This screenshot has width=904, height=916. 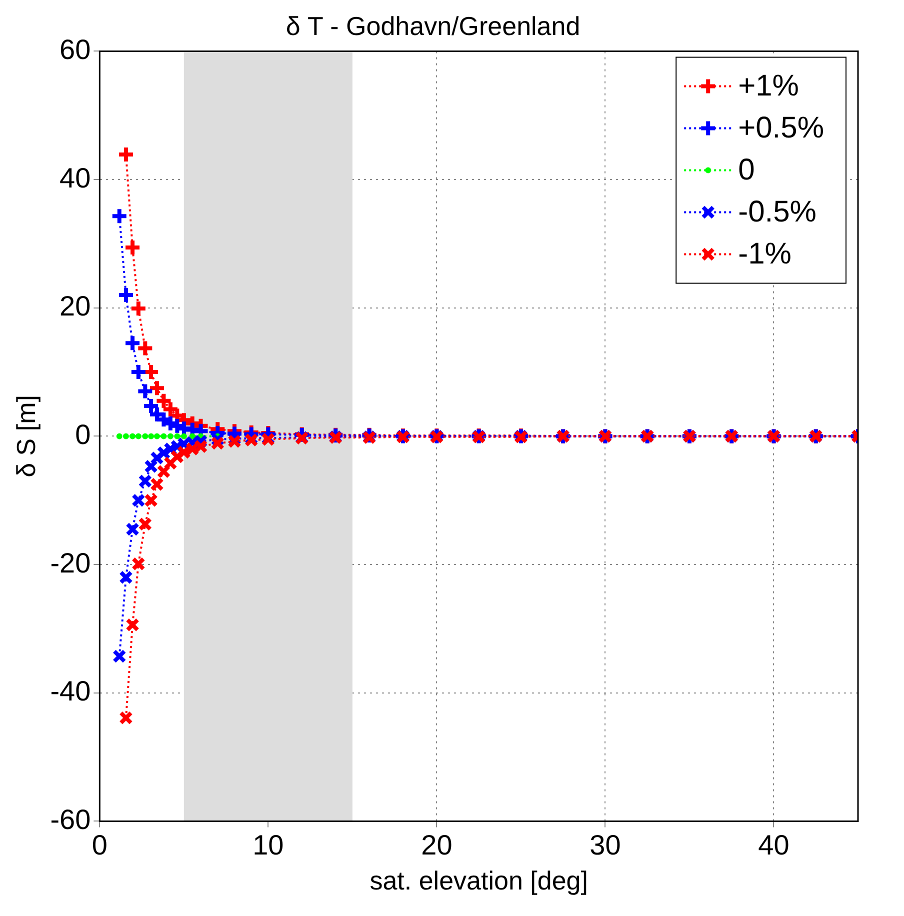 I want to click on x-axis-title: sat. elevation [deg], so click(x=479, y=881).